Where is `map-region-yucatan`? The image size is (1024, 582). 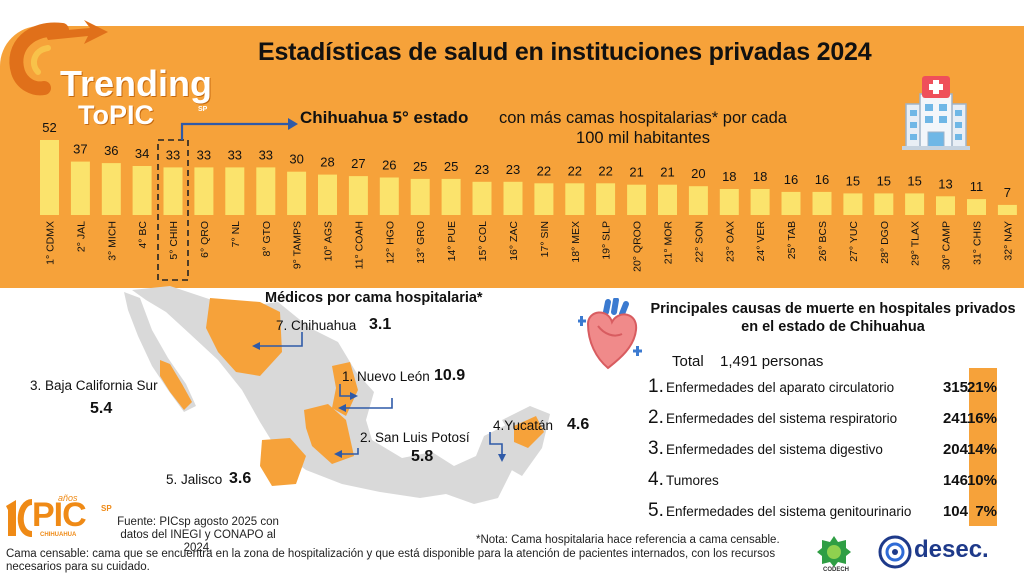 map-region-yucatan is located at coordinates (529, 432).